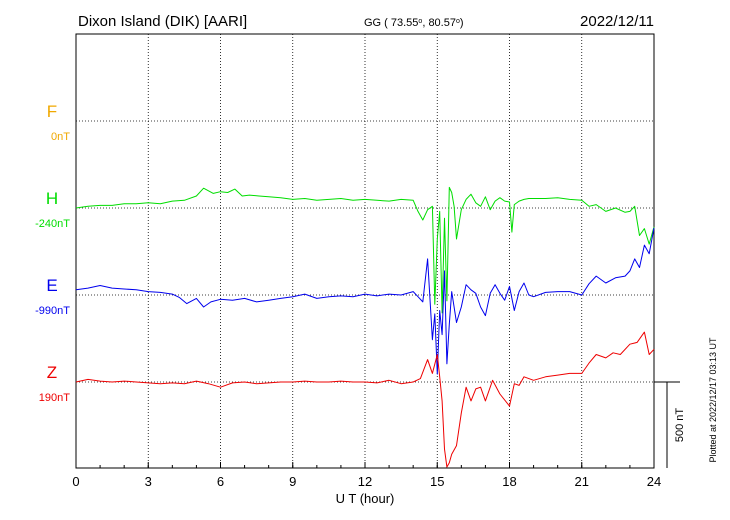  I want to click on date-label: 2022/12/11, so click(617, 21).